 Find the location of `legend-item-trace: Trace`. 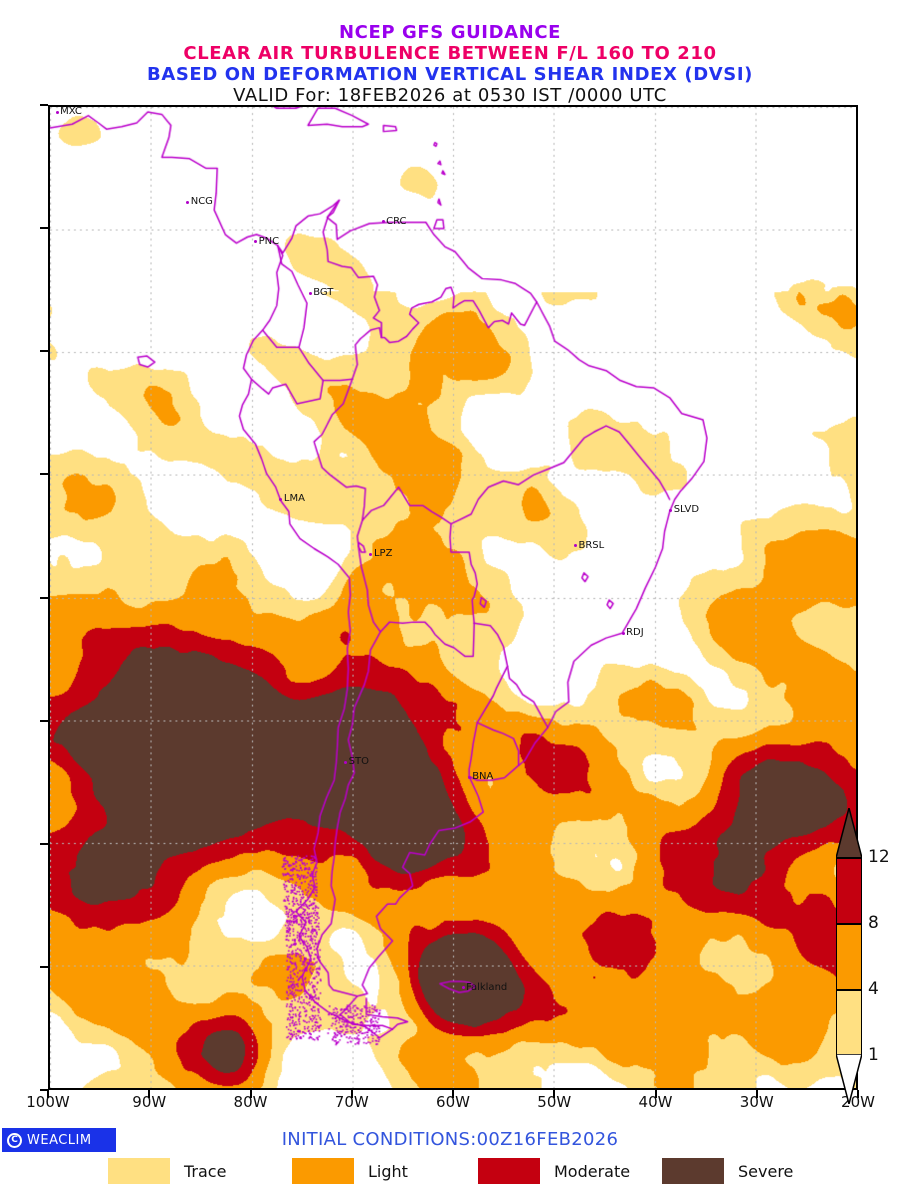

legend-item-trace: Trace is located at coordinates (167, 1171).